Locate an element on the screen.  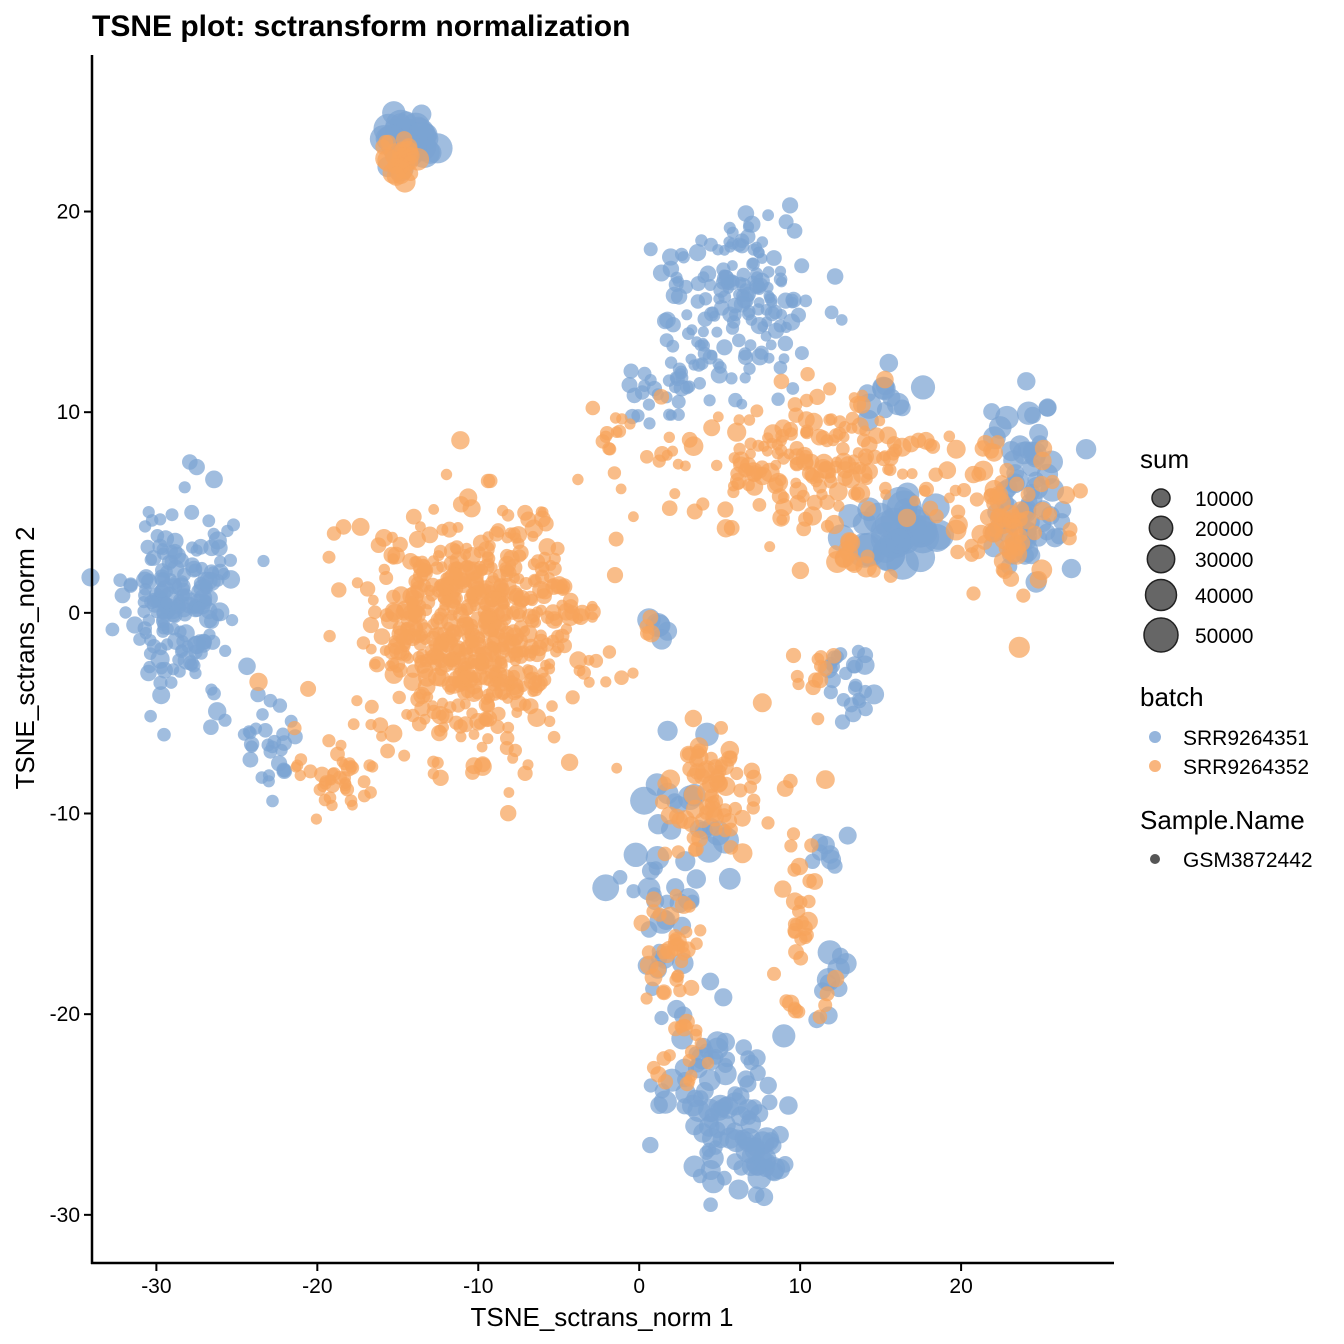
x-axis-ticks: -30 -20 -10 0 10 20 is located at coordinates (557, 1280).